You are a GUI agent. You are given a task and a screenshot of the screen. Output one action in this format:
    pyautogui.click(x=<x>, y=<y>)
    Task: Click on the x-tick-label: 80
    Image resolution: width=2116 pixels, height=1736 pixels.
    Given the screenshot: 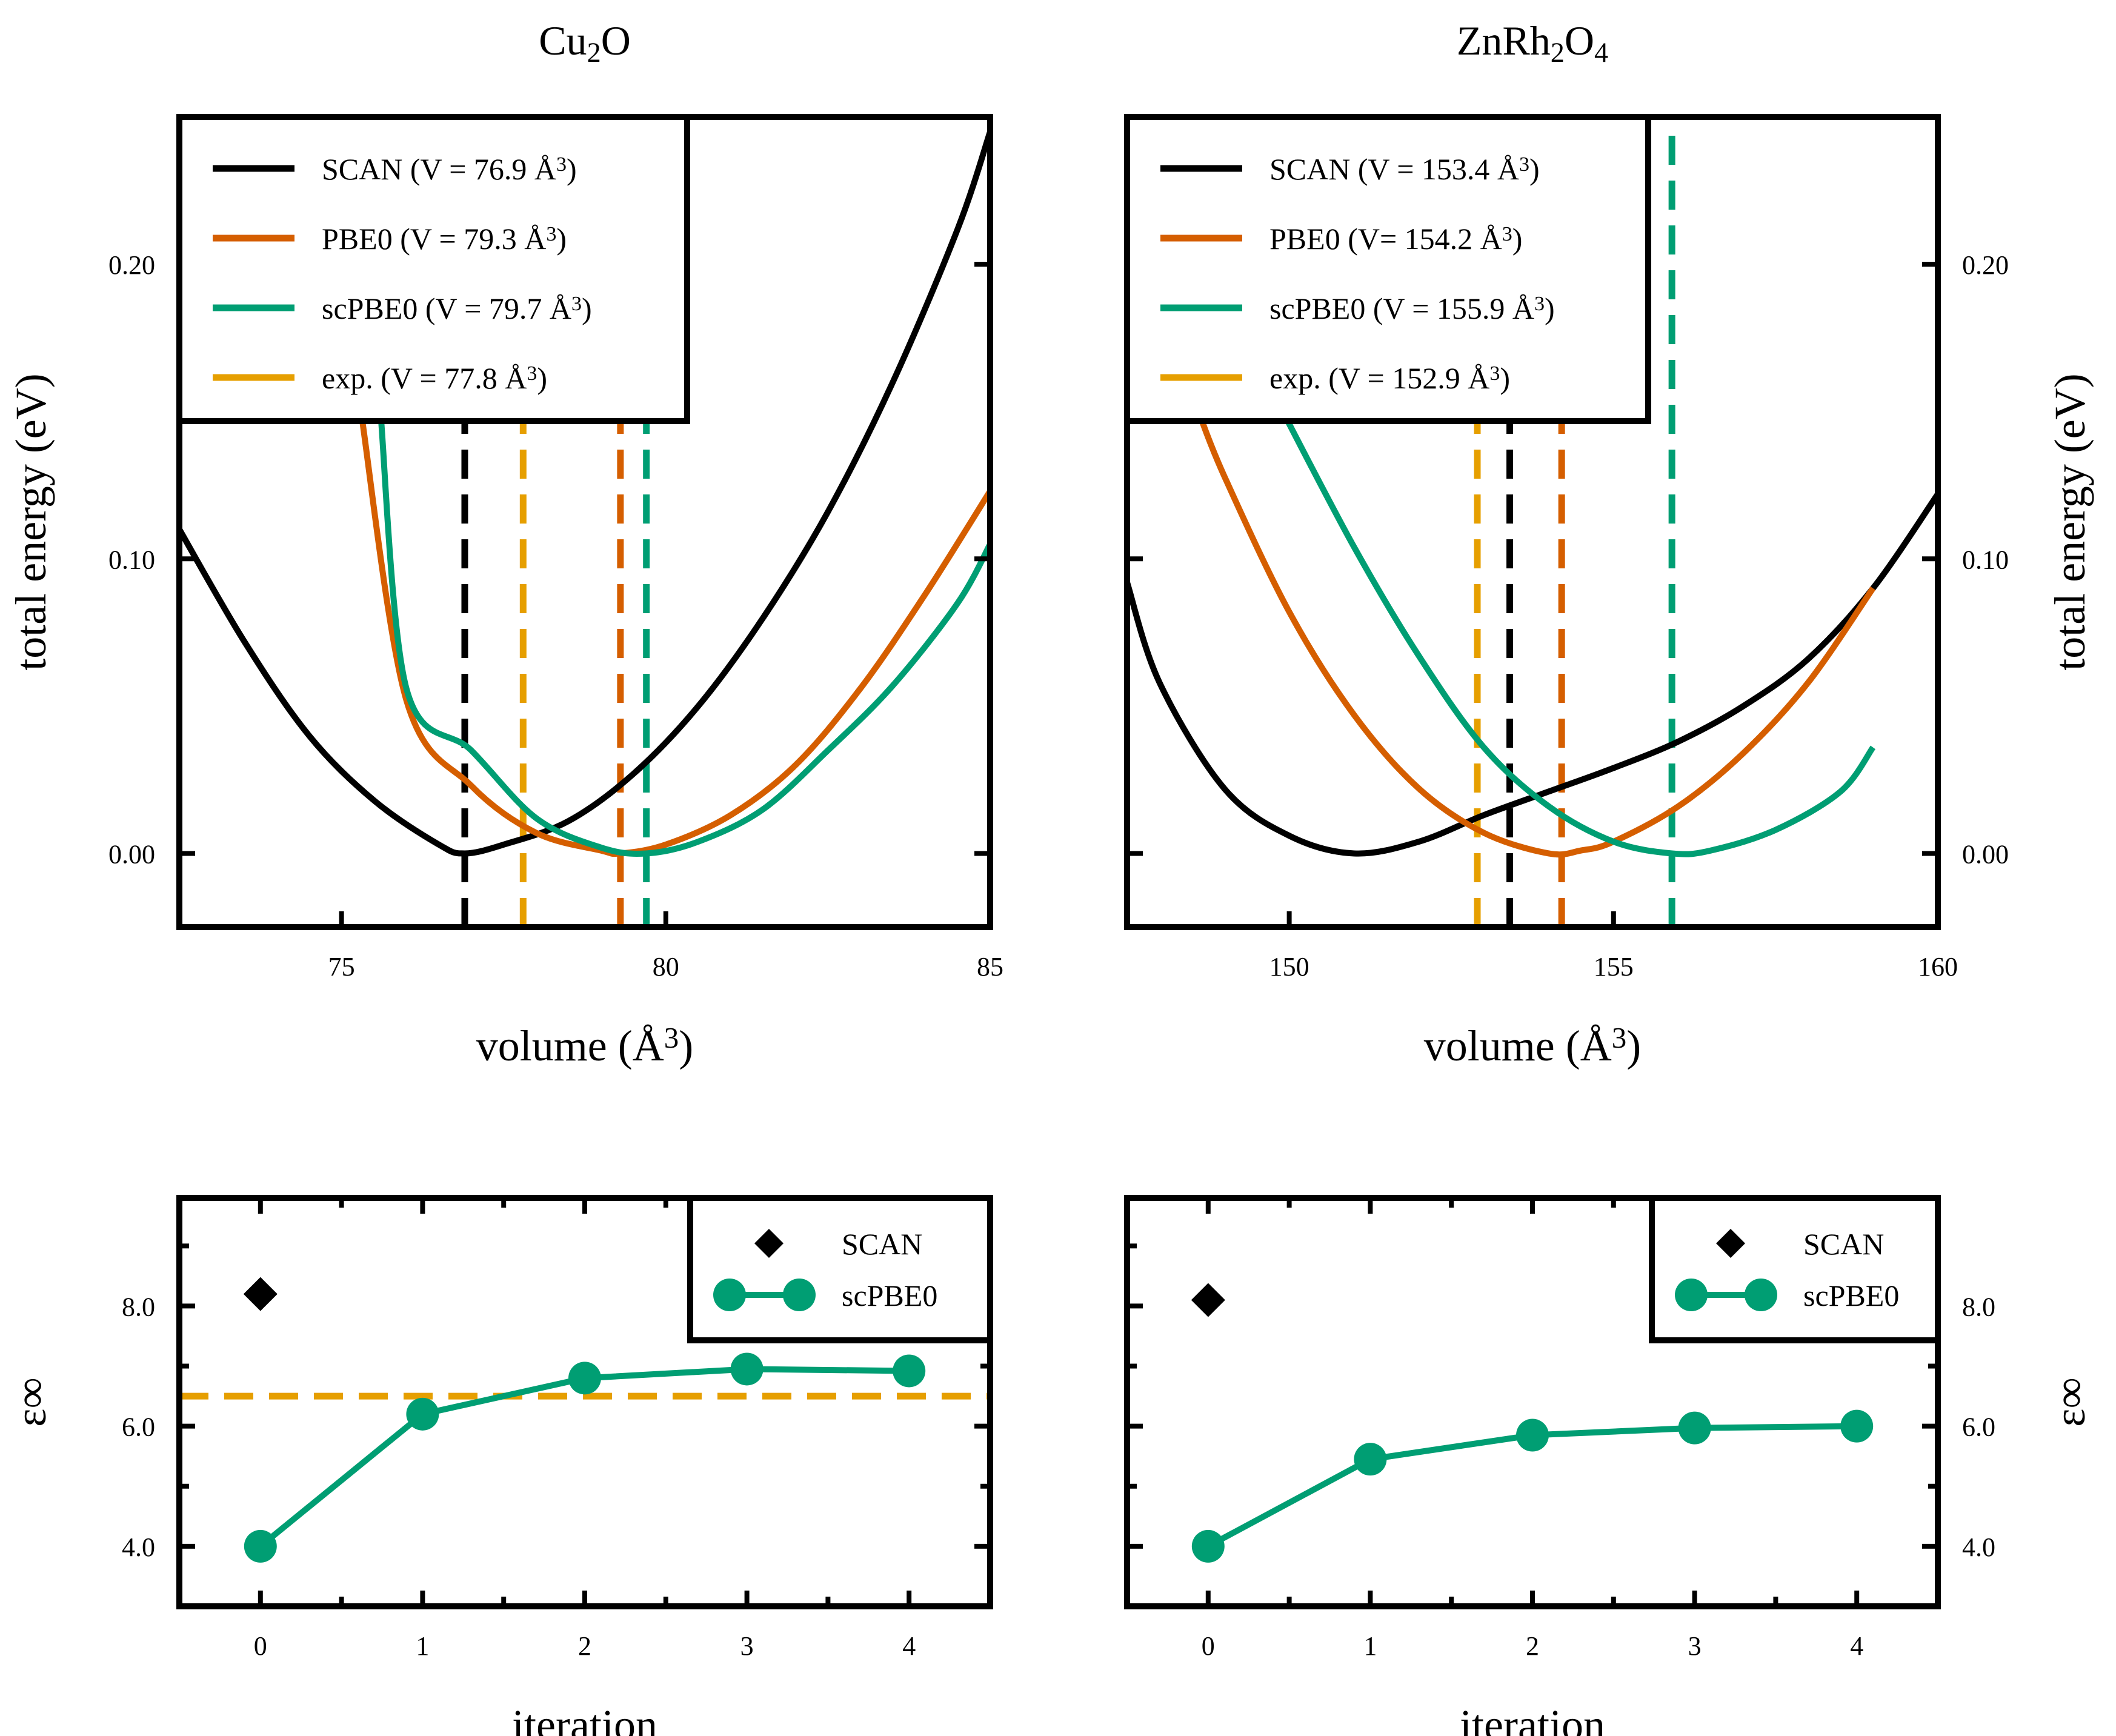 What is the action you would take?
    pyautogui.click(x=666, y=967)
    